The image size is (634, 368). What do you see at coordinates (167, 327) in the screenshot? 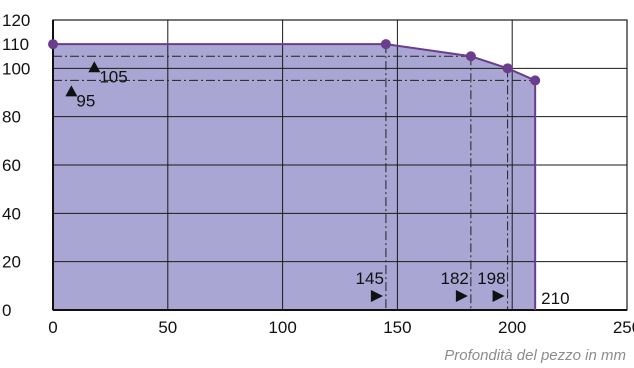
I see `x-tick-label: 50` at bounding box center [167, 327].